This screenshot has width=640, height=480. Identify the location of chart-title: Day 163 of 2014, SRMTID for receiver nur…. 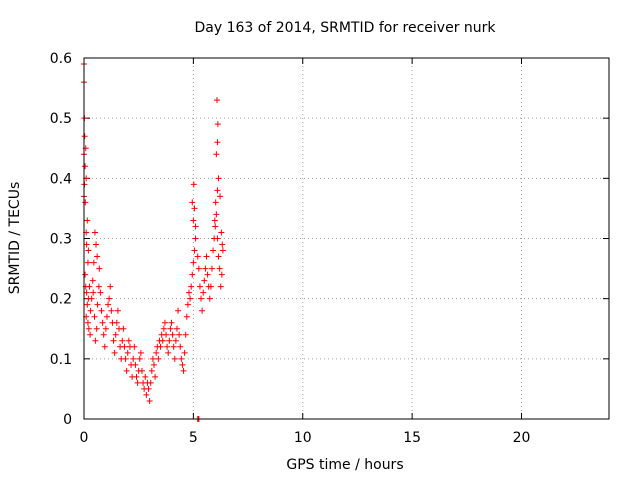
(345, 28).